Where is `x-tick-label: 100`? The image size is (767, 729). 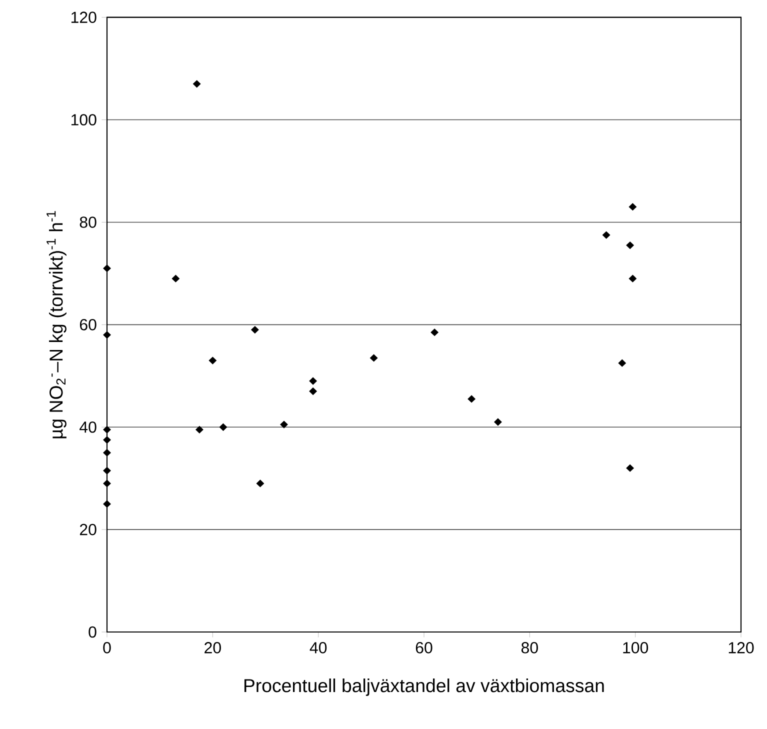
x-tick-label: 100 is located at coordinates (635, 648).